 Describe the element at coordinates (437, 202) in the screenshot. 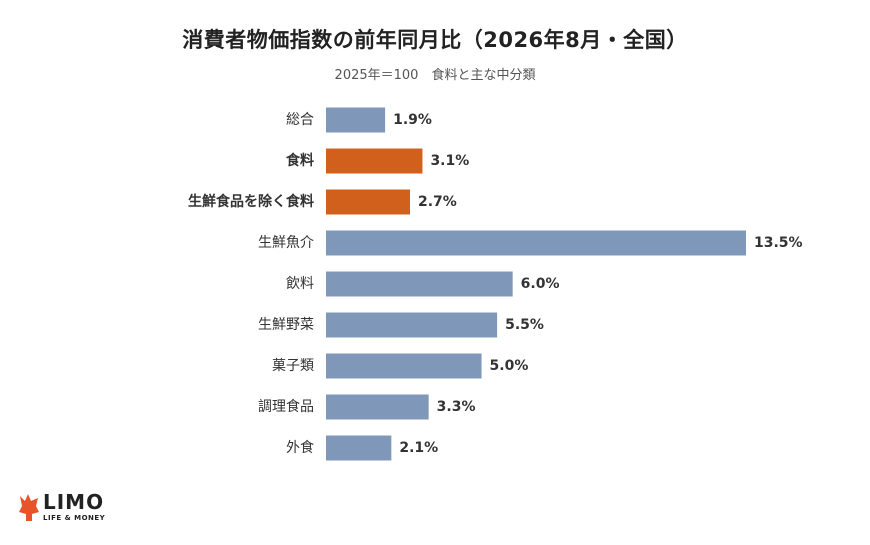

I see `data-label: 2.7%` at that location.